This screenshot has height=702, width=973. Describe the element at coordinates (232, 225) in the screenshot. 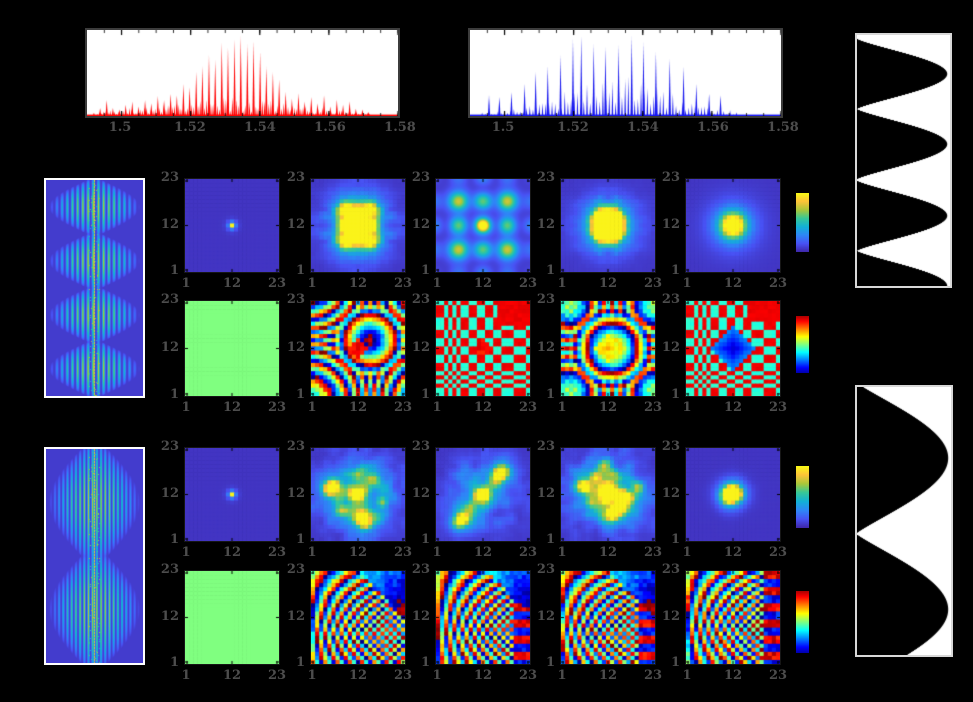

I see `amplitude-map-r1c1` at that location.